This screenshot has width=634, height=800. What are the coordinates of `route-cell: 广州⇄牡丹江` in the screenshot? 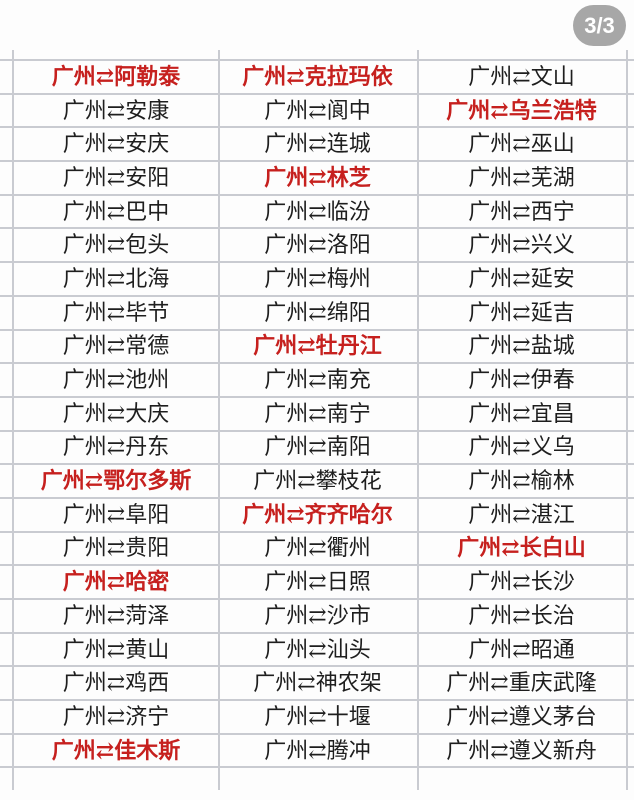 It's located at (317, 346).